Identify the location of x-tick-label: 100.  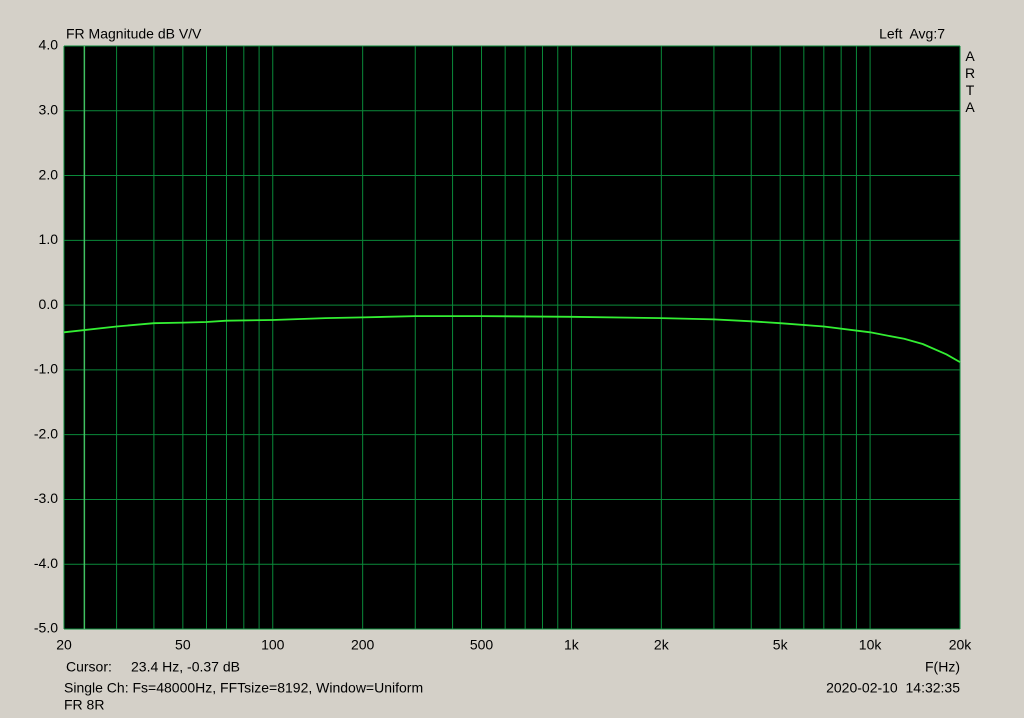
(273, 645).